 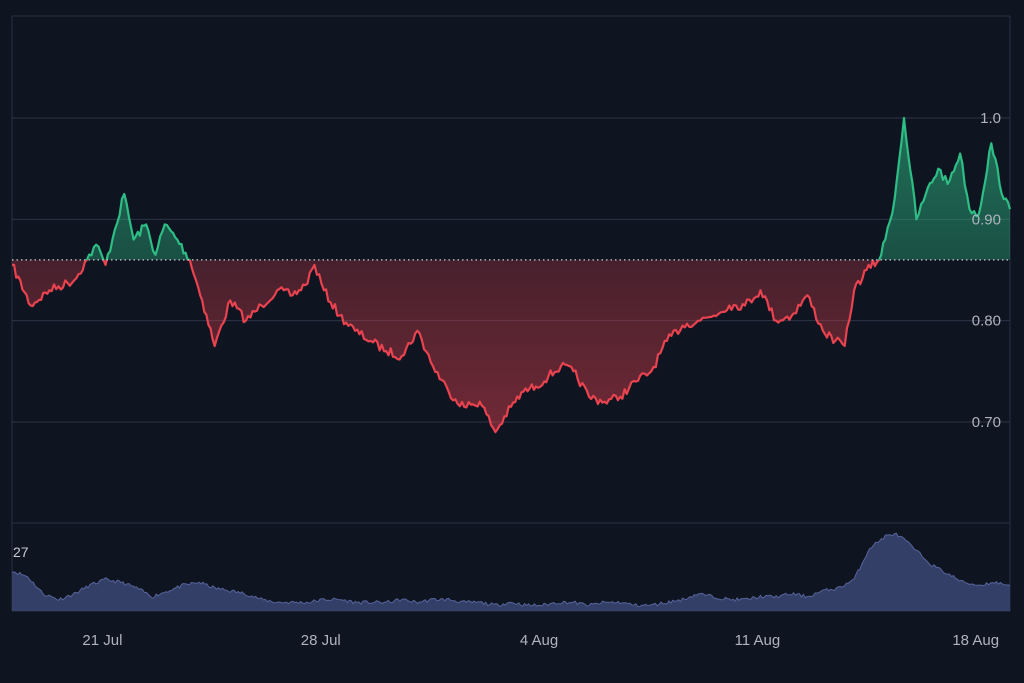 I want to click on y-tick-label: 0.90, so click(x=986, y=219).